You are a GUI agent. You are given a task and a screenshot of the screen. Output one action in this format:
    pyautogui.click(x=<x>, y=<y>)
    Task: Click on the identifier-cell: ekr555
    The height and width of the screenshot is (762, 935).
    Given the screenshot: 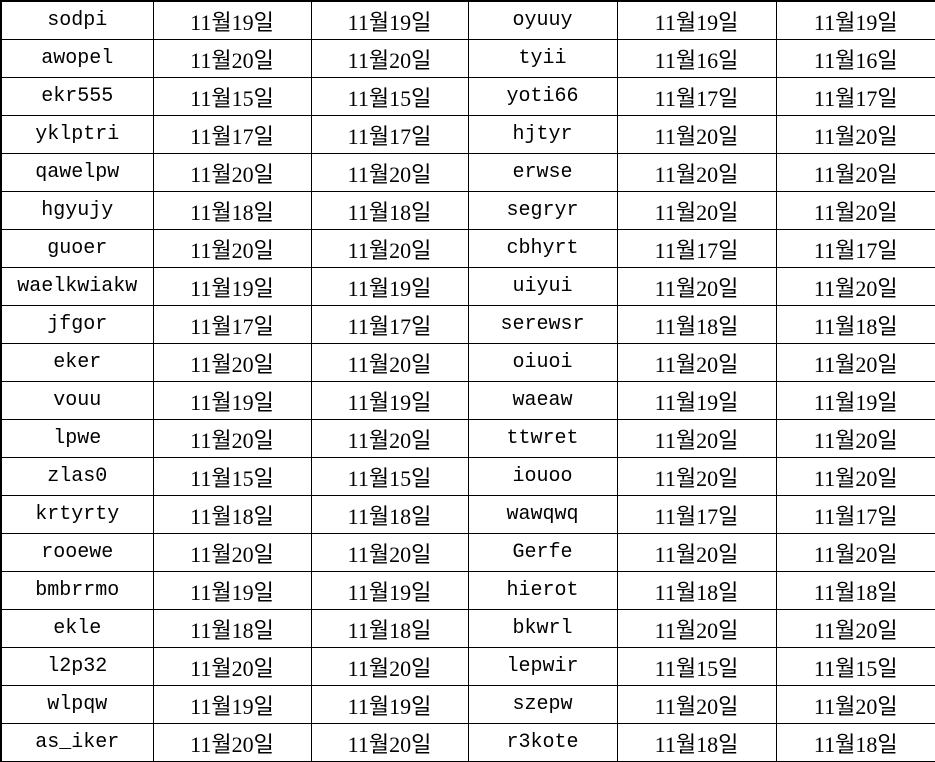 What is the action you would take?
    pyautogui.click(x=77, y=96)
    